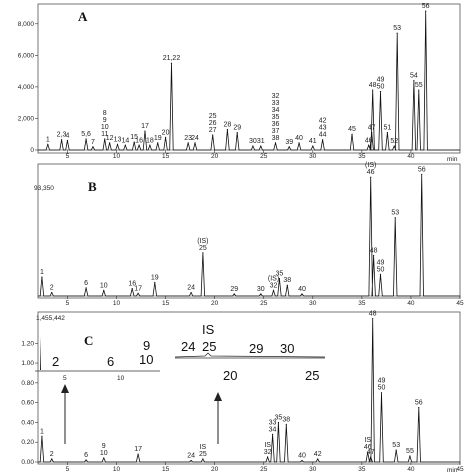 The image size is (474, 474). Describe the element at coordinates (313, 469) in the screenshot. I see `x-tick-label: 30` at that location.